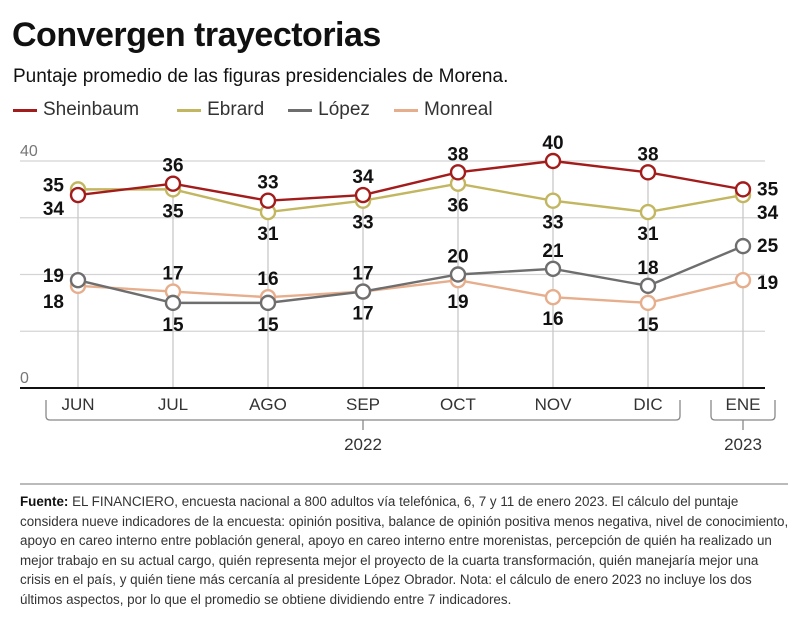 The image size is (800, 640). I want to click on data-point-lopez-oct, so click(458, 274).